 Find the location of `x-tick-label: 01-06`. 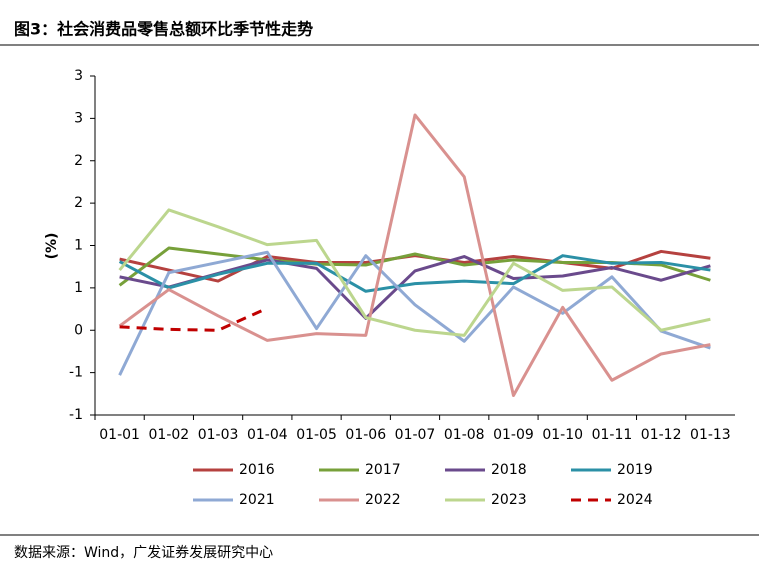

x-tick-label: 01-06 is located at coordinates (365, 435).